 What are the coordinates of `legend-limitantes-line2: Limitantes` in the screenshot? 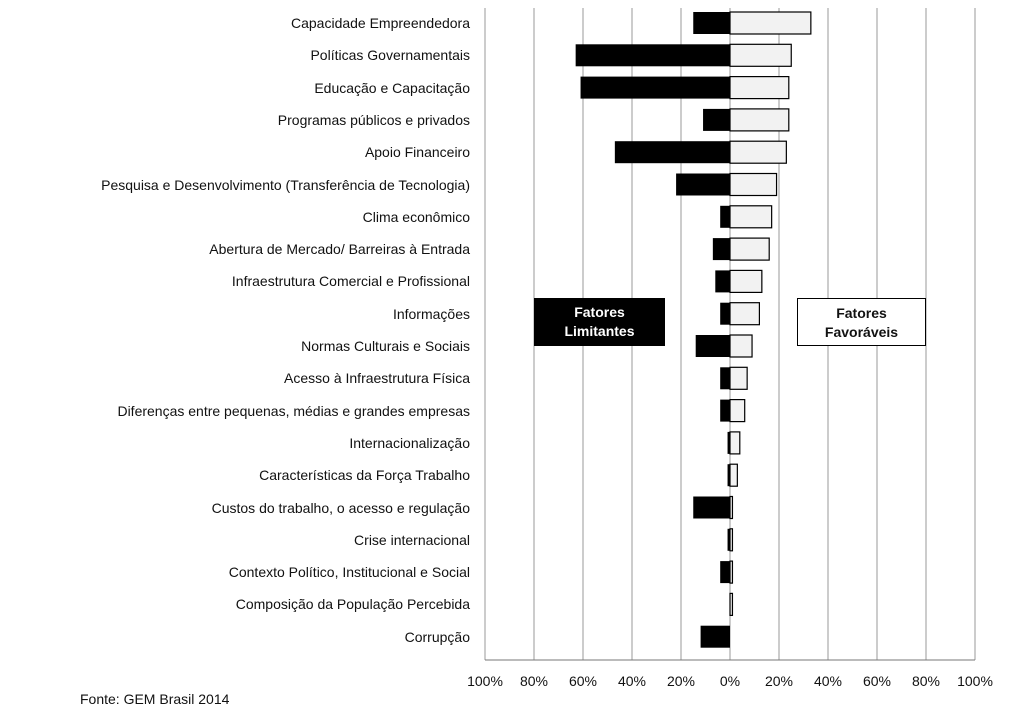 It's located at (599, 331).